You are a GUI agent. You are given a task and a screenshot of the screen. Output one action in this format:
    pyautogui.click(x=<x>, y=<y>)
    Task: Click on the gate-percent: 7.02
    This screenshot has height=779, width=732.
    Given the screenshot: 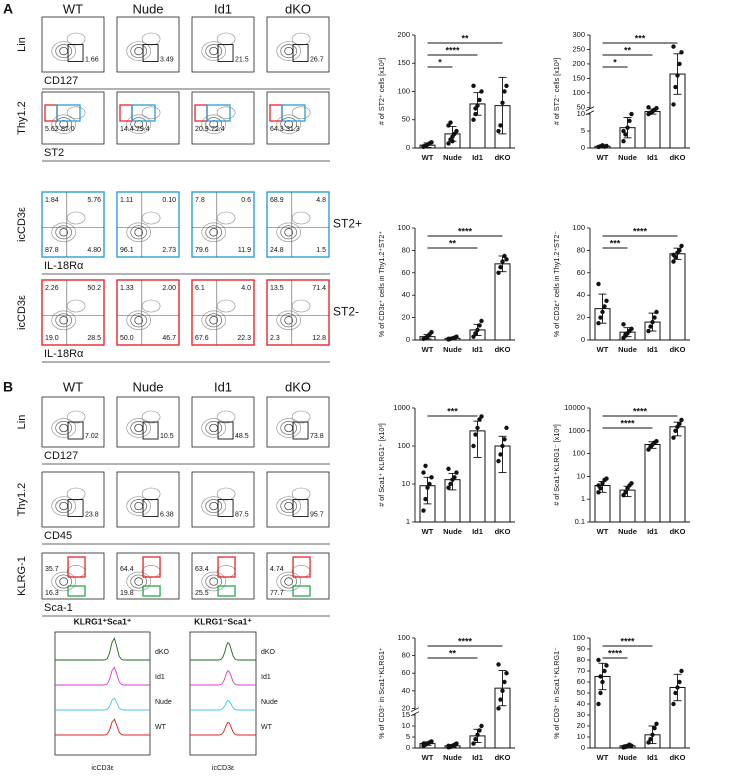 What is the action you would take?
    pyautogui.click(x=92, y=436)
    